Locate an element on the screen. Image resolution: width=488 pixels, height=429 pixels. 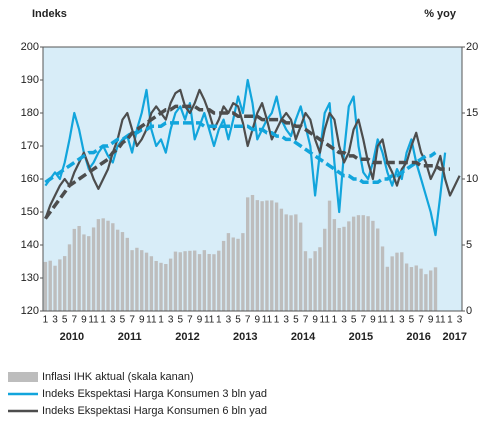
y-tick-label: 170 is located at coordinates (30, 146).